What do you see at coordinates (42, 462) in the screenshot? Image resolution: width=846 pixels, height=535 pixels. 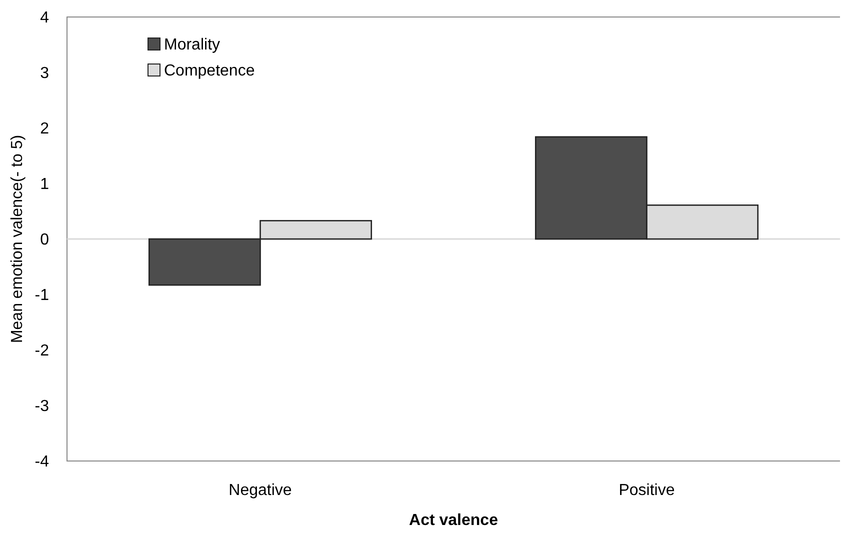 I see `y-tick-label: -4` at bounding box center [42, 462].